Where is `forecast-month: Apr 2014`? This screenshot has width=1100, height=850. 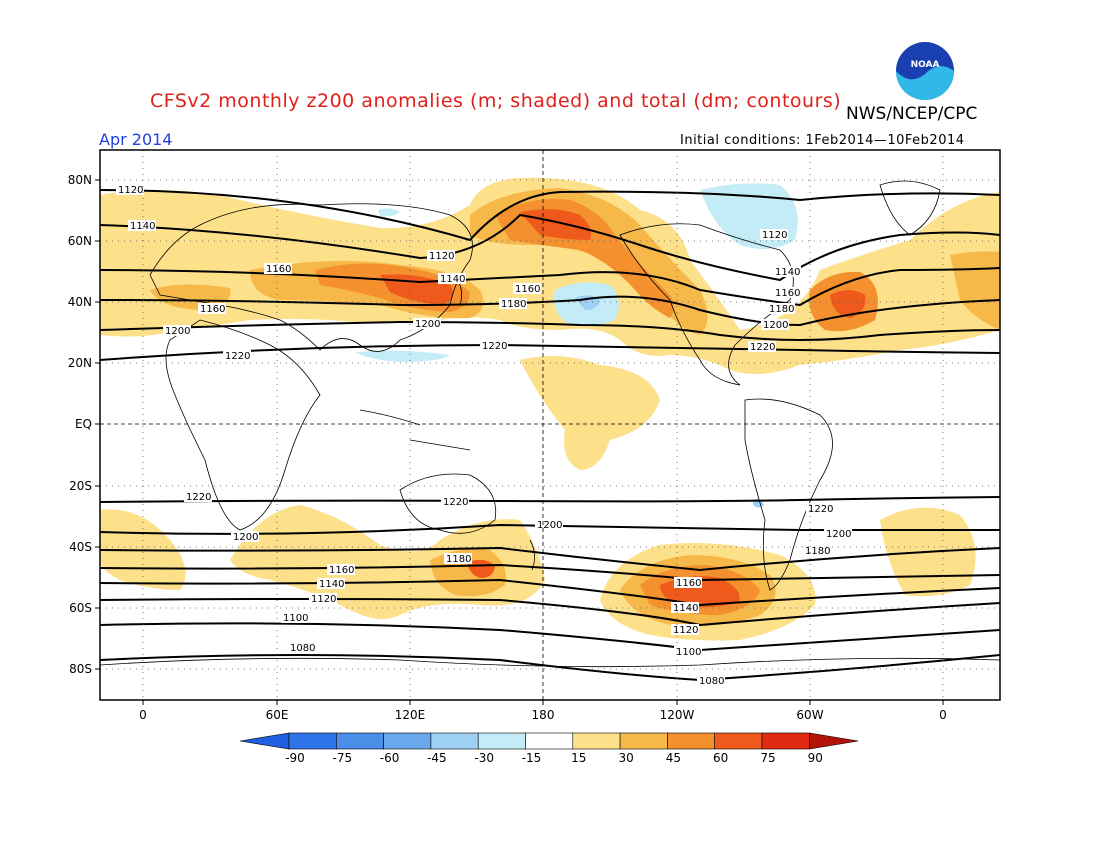 forecast-month: Apr 2014 is located at coordinates (136, 139).